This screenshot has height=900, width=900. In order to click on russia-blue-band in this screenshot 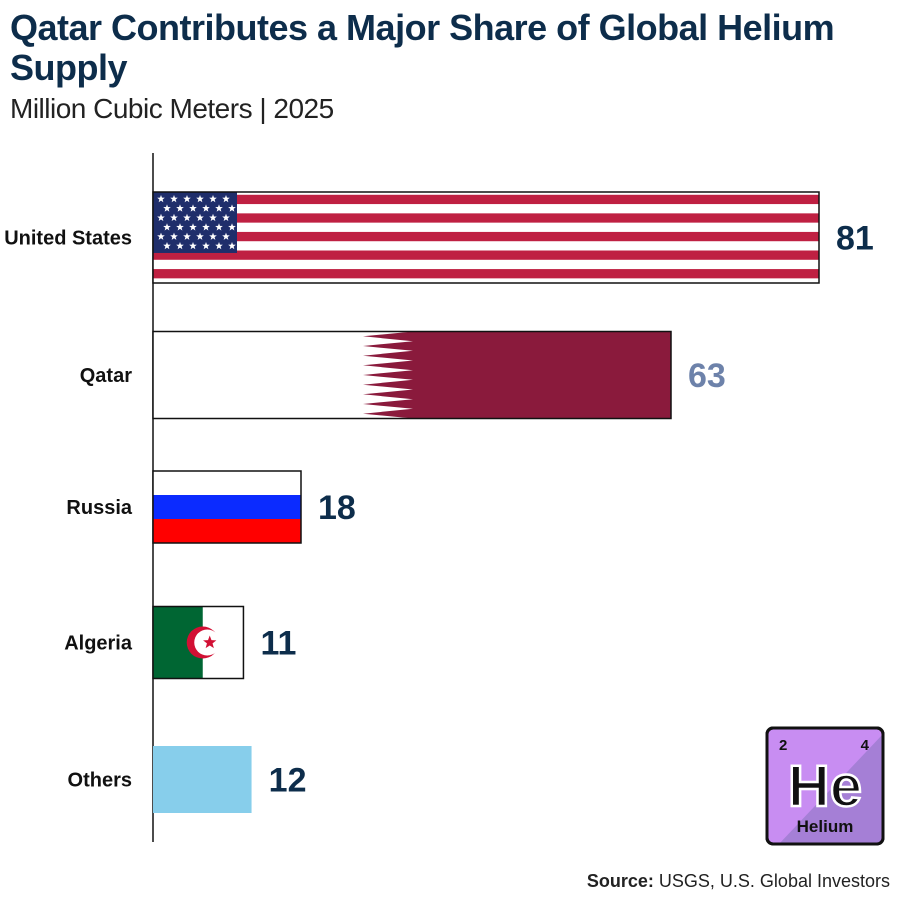, I will do `click(227, 507)`.